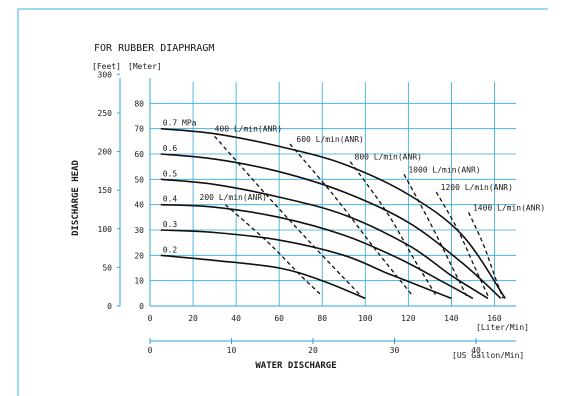 This screenshot has height=396, width=564. What do you see at coordinates (170, 249) in the screenshot?
I see `pressure-curve-label: 0.2` at bounding box center [170, 249].